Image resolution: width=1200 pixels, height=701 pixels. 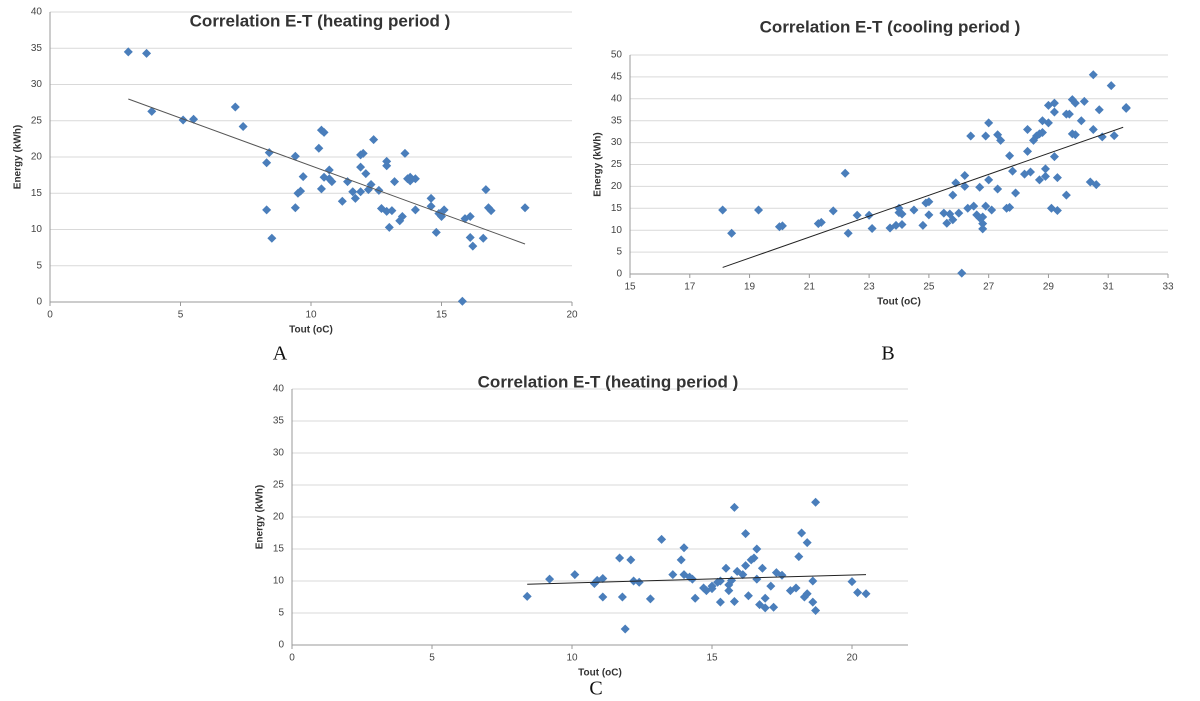 I want to click on trendline, so click(x=327, y=171).